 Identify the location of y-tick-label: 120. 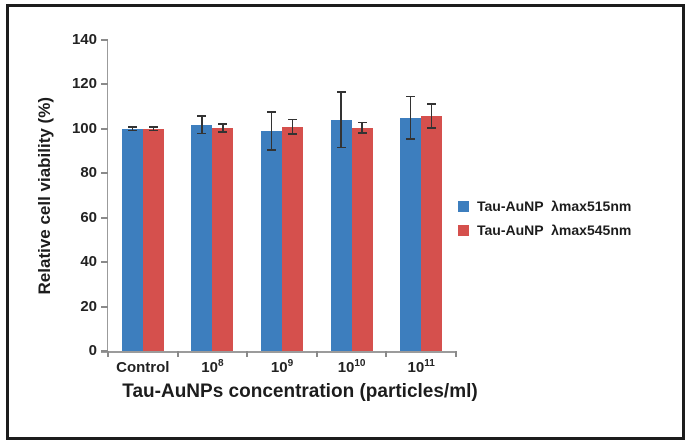
(84, 84).